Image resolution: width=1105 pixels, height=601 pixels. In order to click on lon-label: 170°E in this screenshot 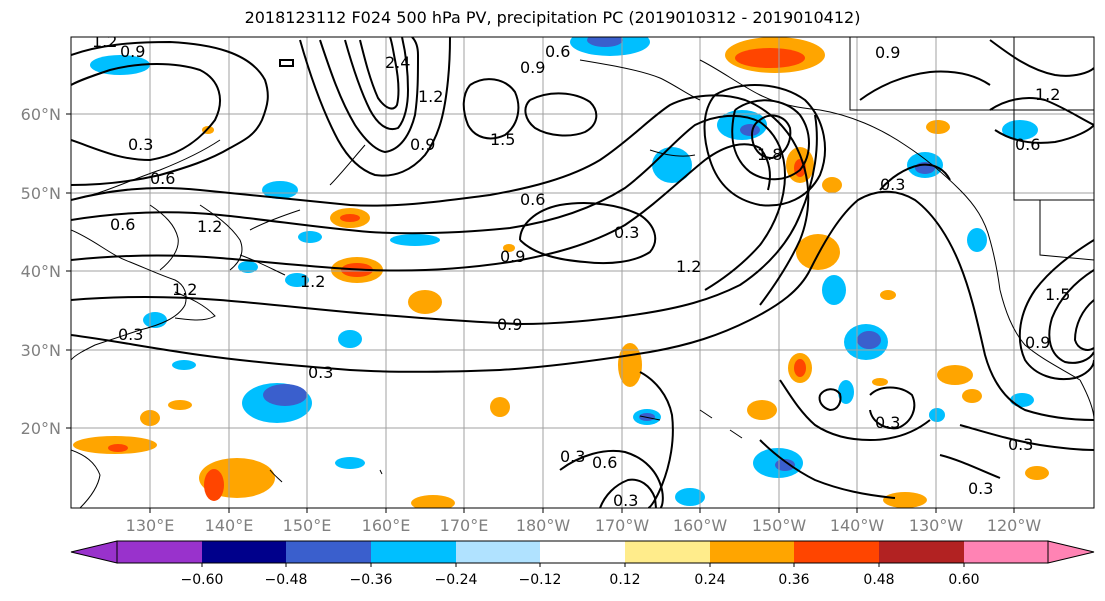, I will do `click(464, 525)`.